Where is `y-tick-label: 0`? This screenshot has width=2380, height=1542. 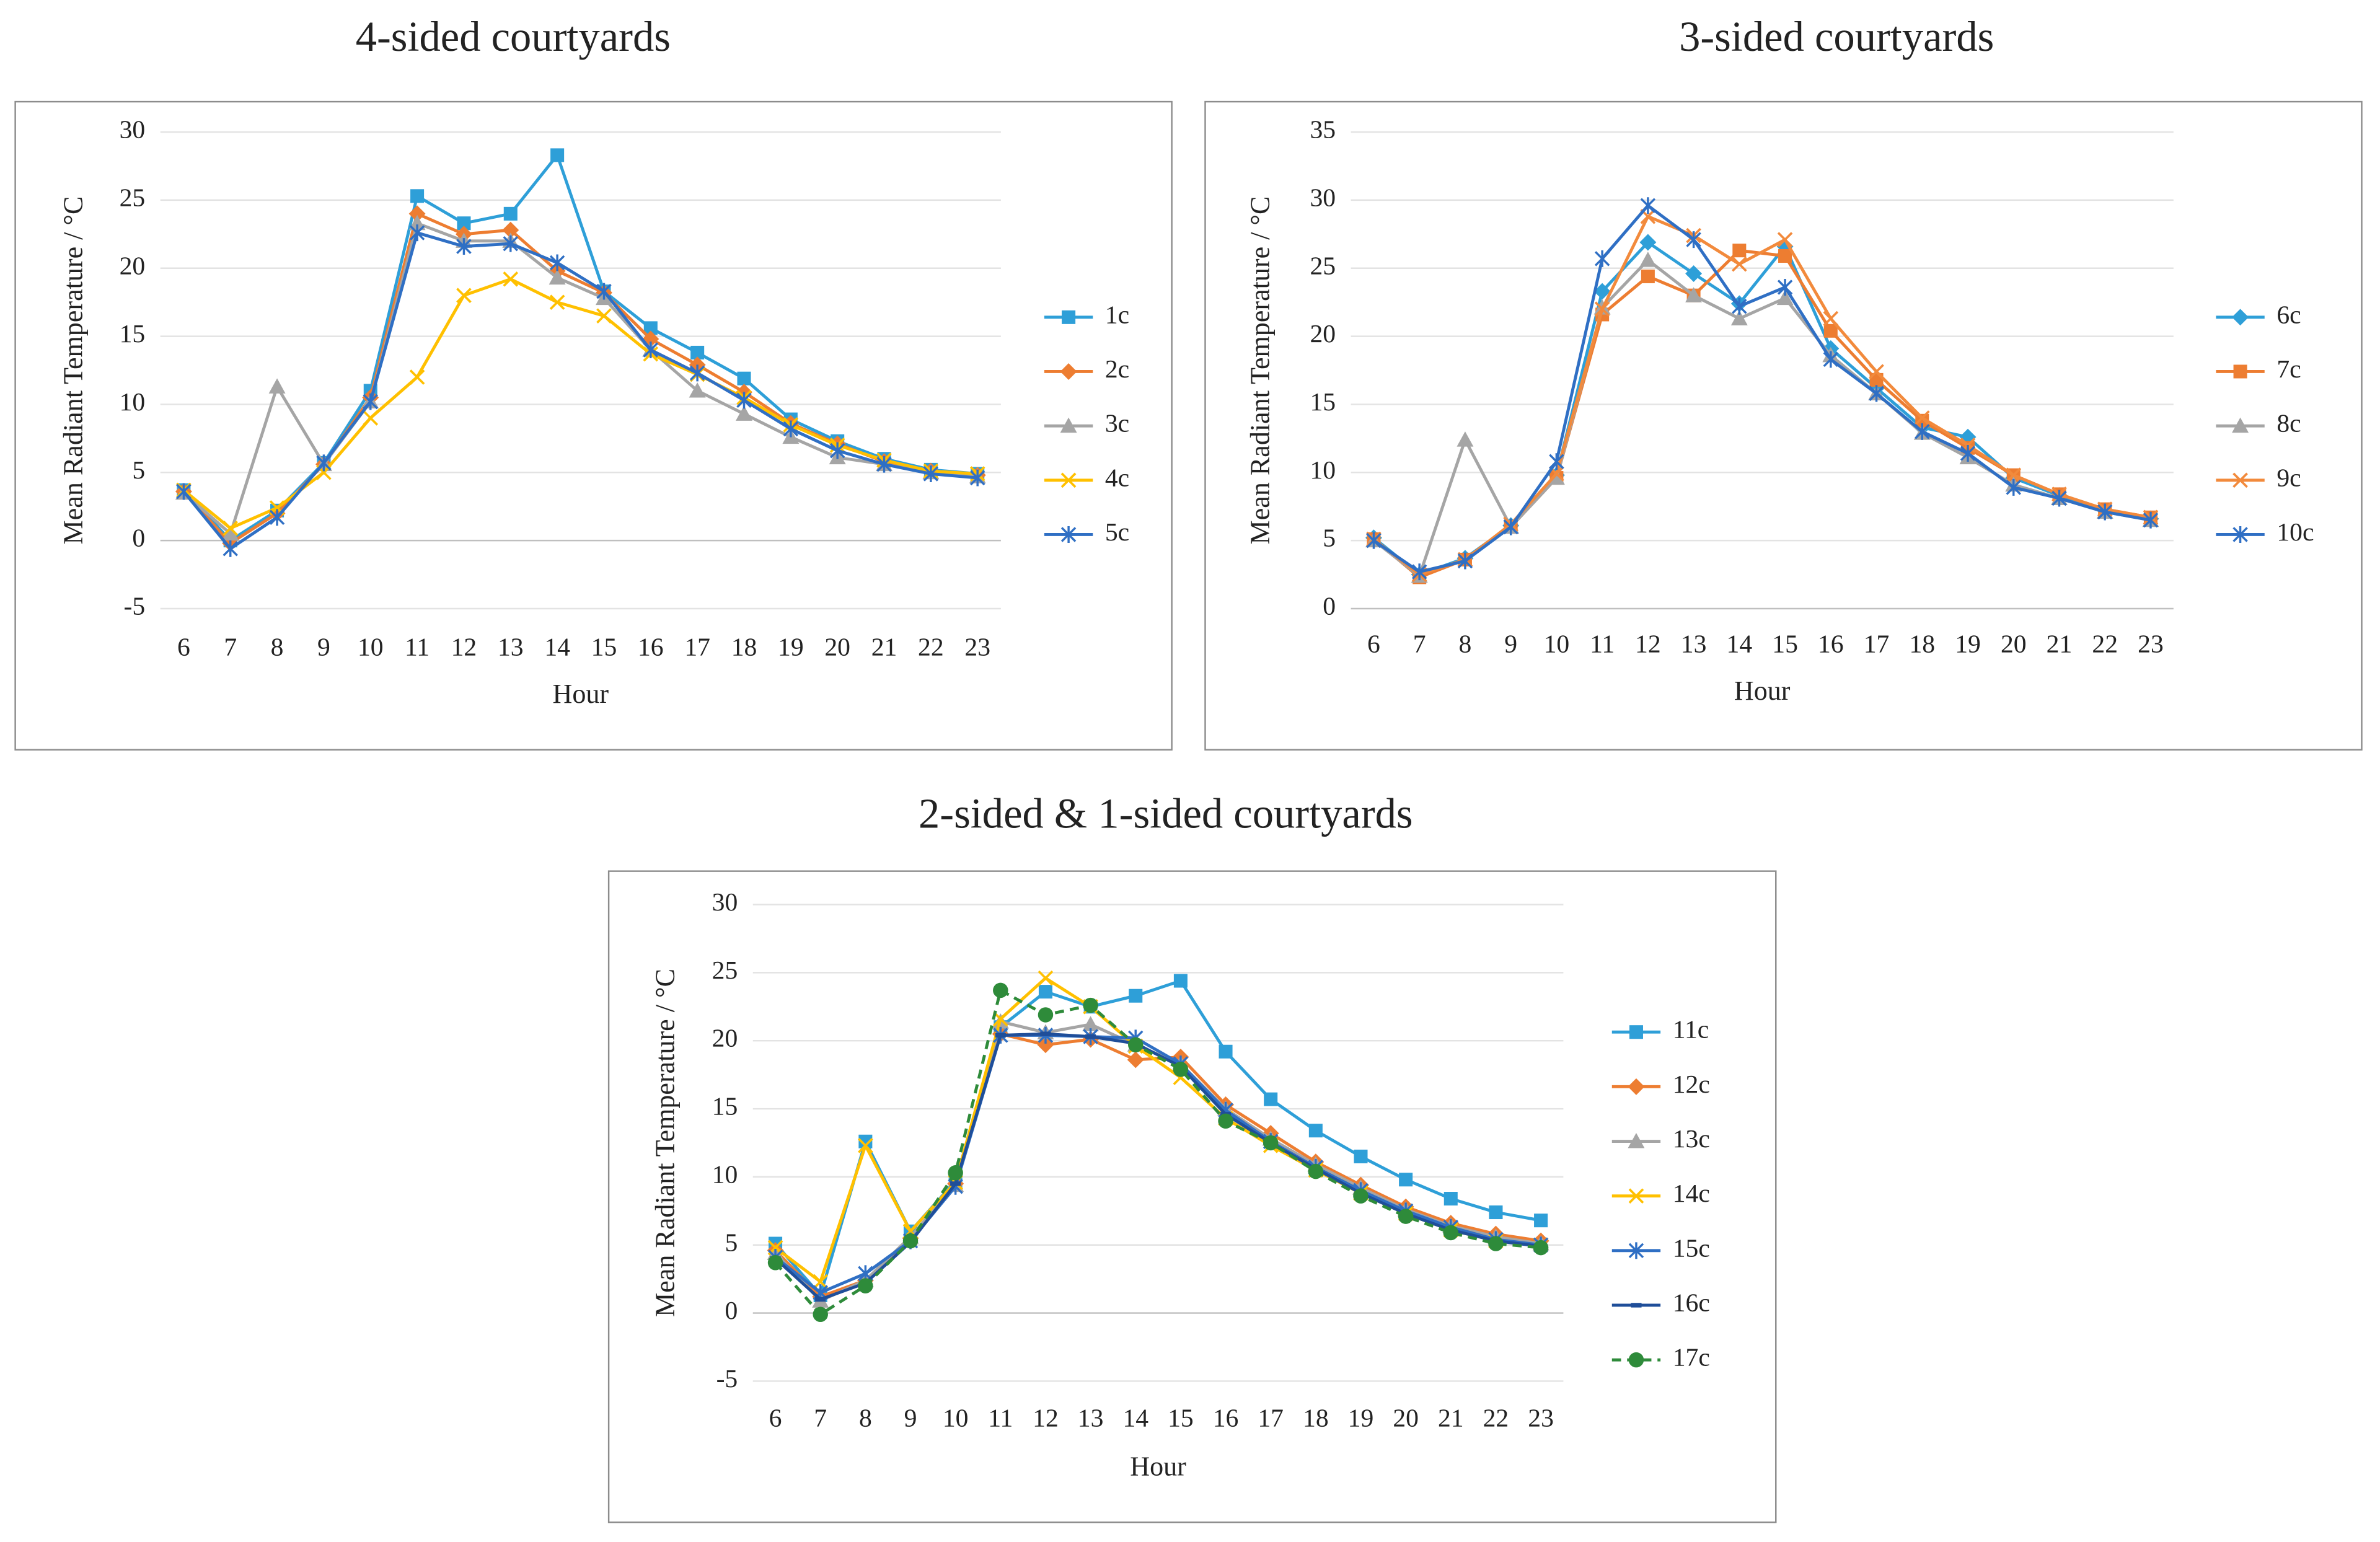
y-tick-label: 0 is located at coordinates (138, 538).